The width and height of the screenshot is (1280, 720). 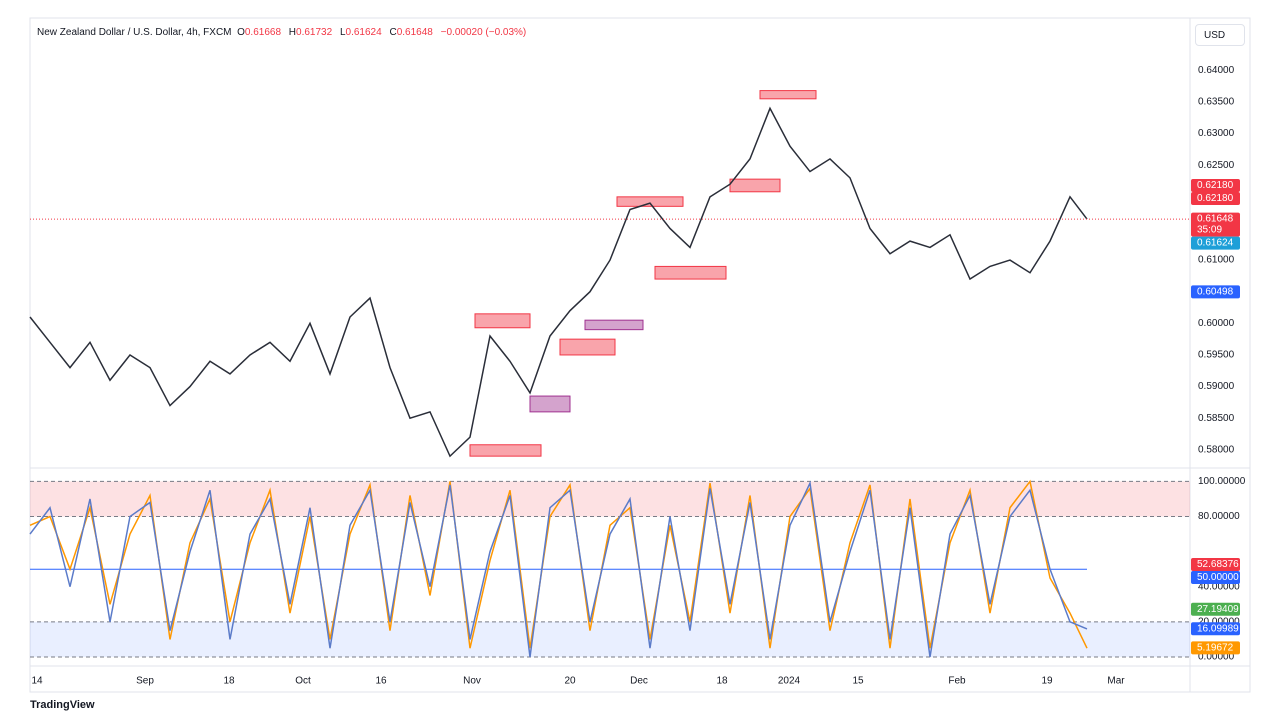 I want to click on x-tick-label: Mar, so click(x=1116, y=681).